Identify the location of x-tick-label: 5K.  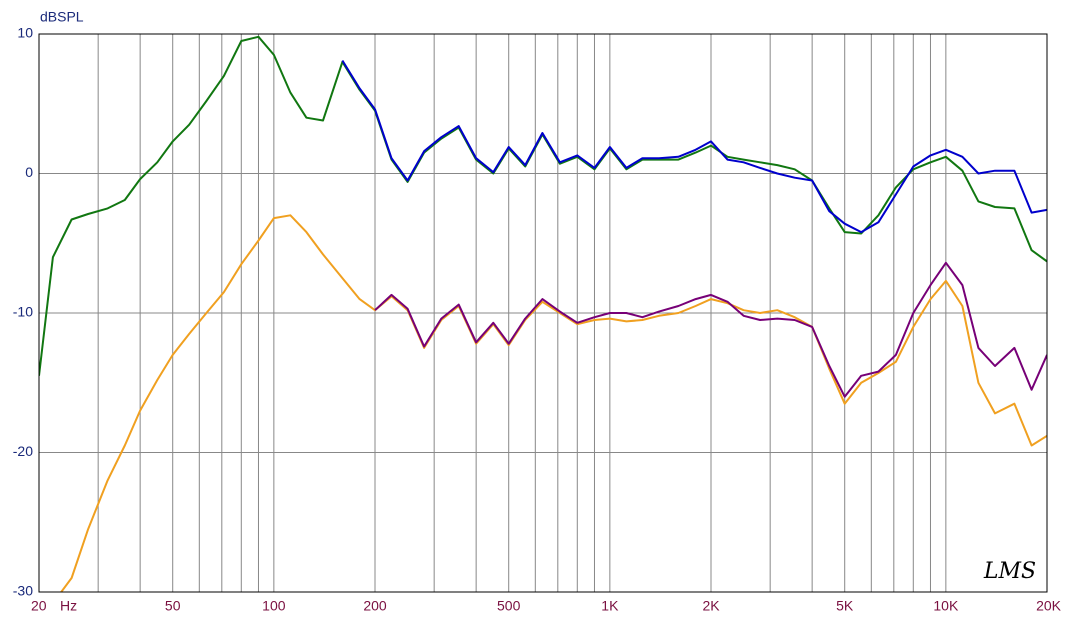
(845, 606).